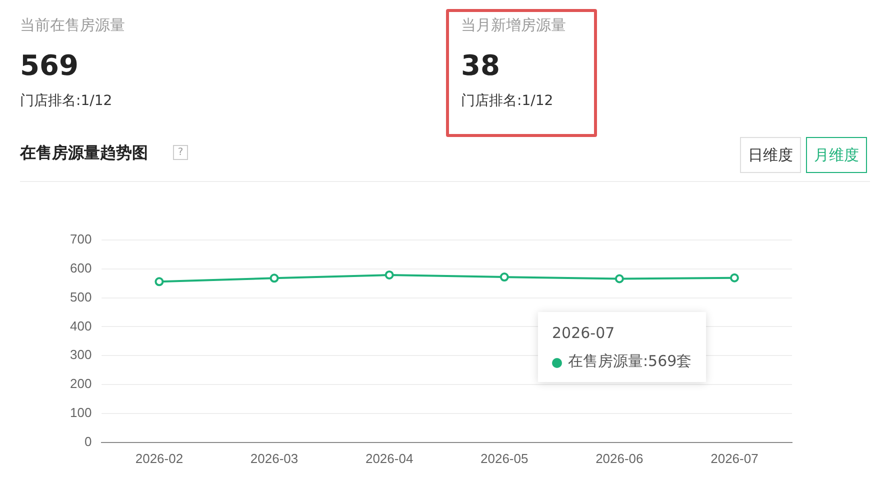 The width and height of the screenshot is (880, 480). Describe the element at coordinates (770, 155) in the screenshot. I see `text: 日维度` at that location.